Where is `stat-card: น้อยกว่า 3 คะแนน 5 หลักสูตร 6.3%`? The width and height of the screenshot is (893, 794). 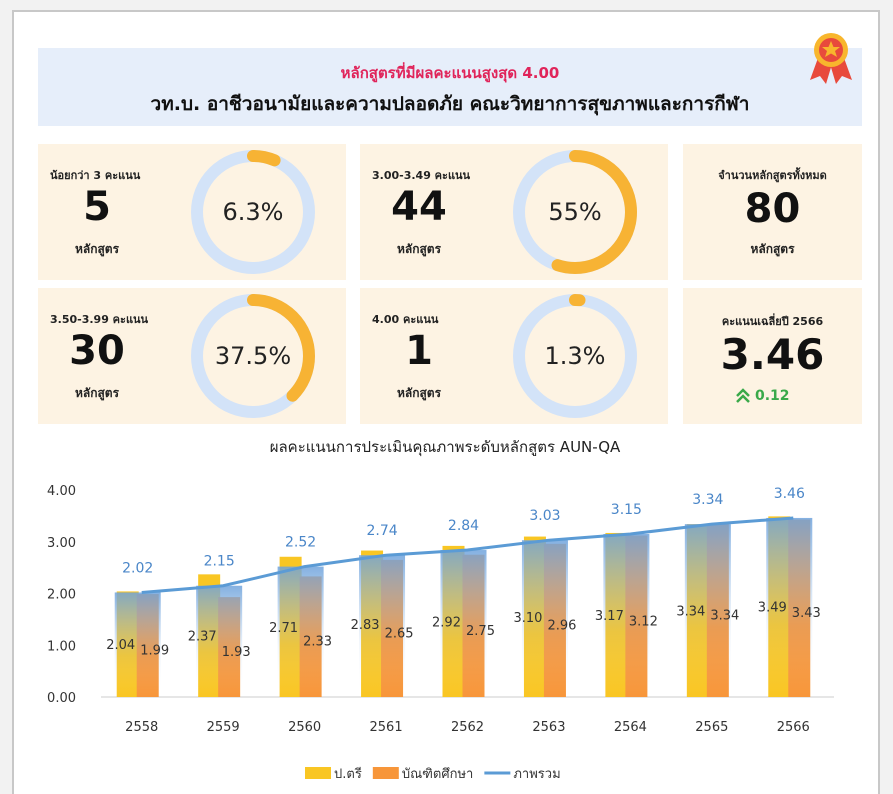 stat-card: น้อยกว่า 3 คะแนน 5 หลักสูตร 6.3% is located at coordinates (192, 212).